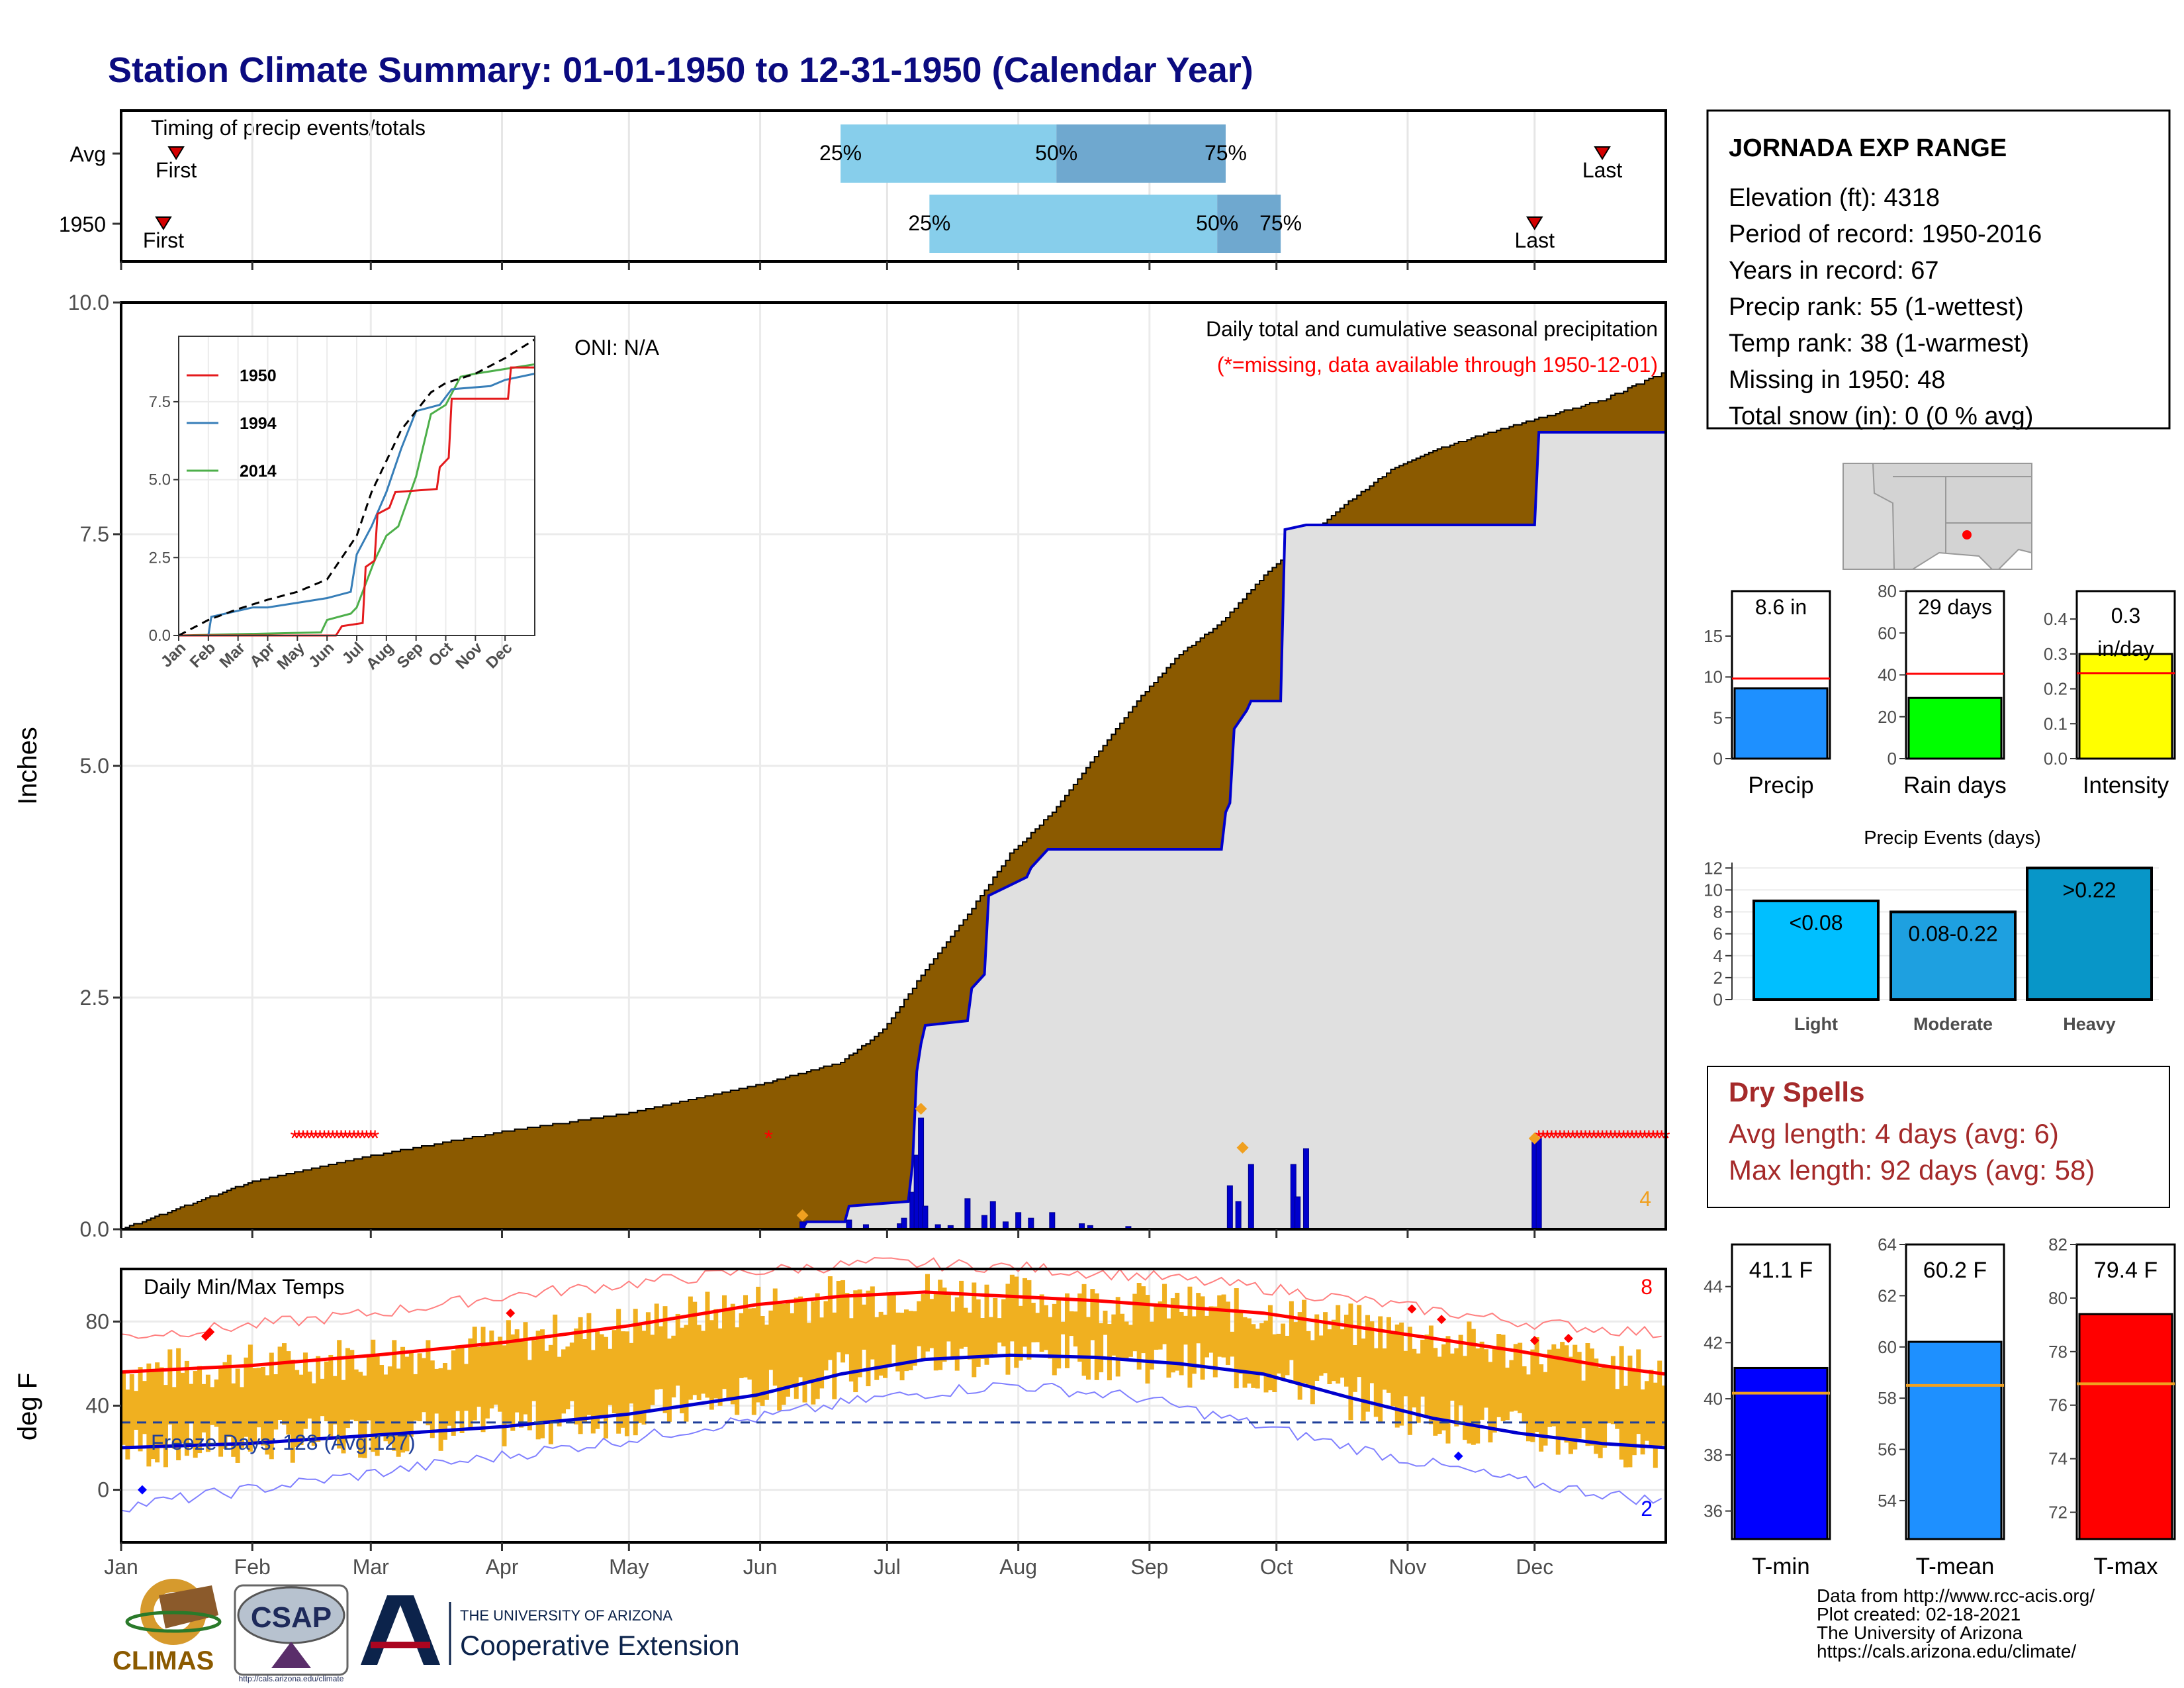  What do you see at coordinates (1892, 759) in the screenshot?
I see `mini-bar-y-tick-label: 0` at bounding box center [1892, 759].